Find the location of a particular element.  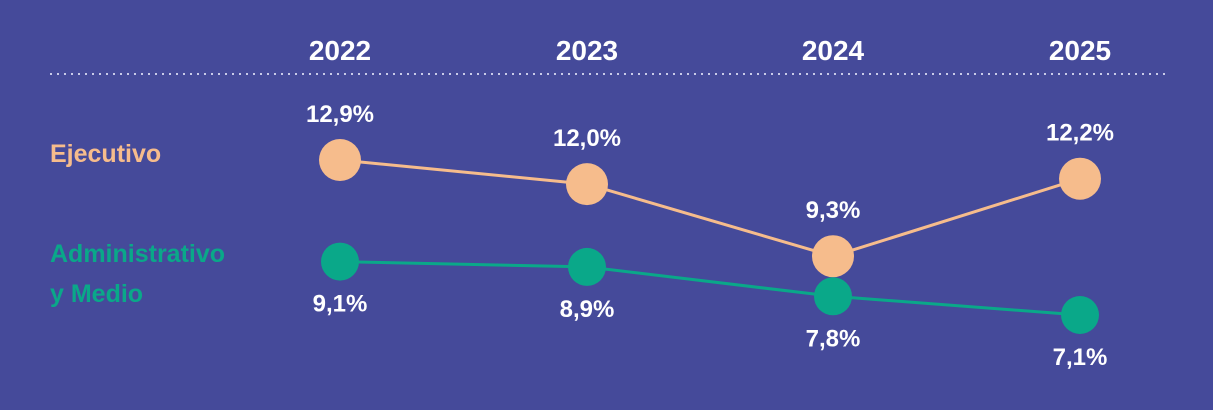

data-label-1-2023: 8,9% is located at coordinates (587, 309).